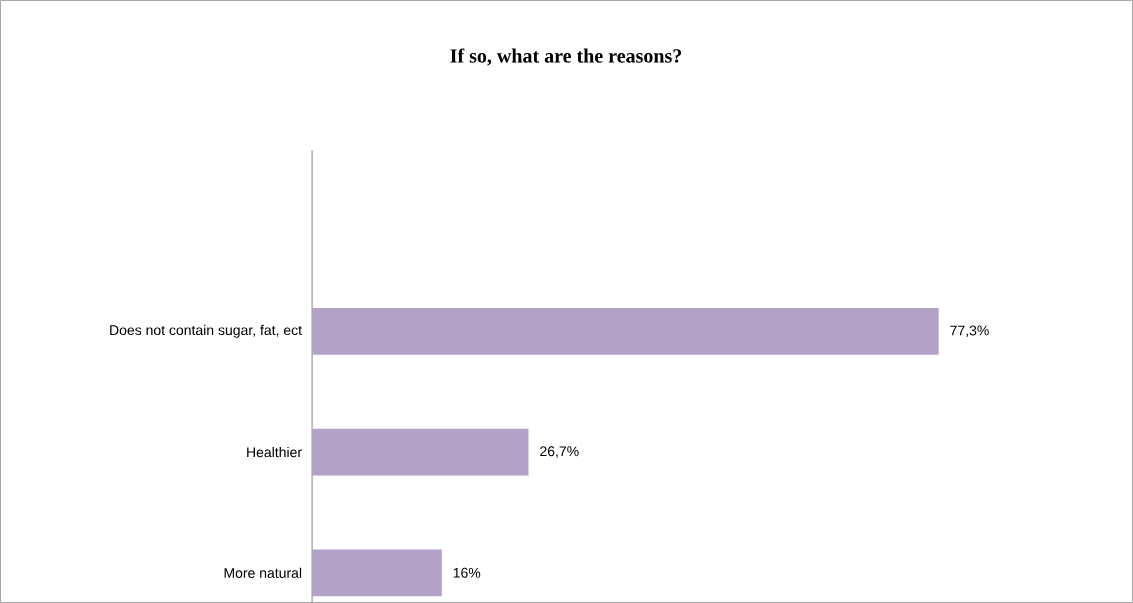  I want to click on chart-title: If so, what are the reasons?, so click(566, 57).